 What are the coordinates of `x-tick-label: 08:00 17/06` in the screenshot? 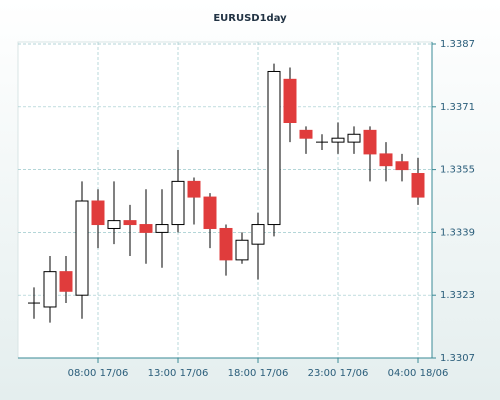 It's located at (98, 373).